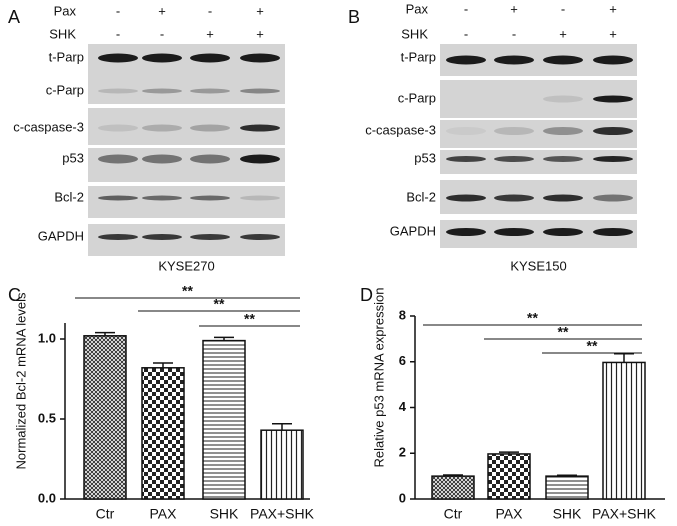 The width and height of the screenshot is (677, 526). I want to click on y-tick-label: 2, so click(402, 452).